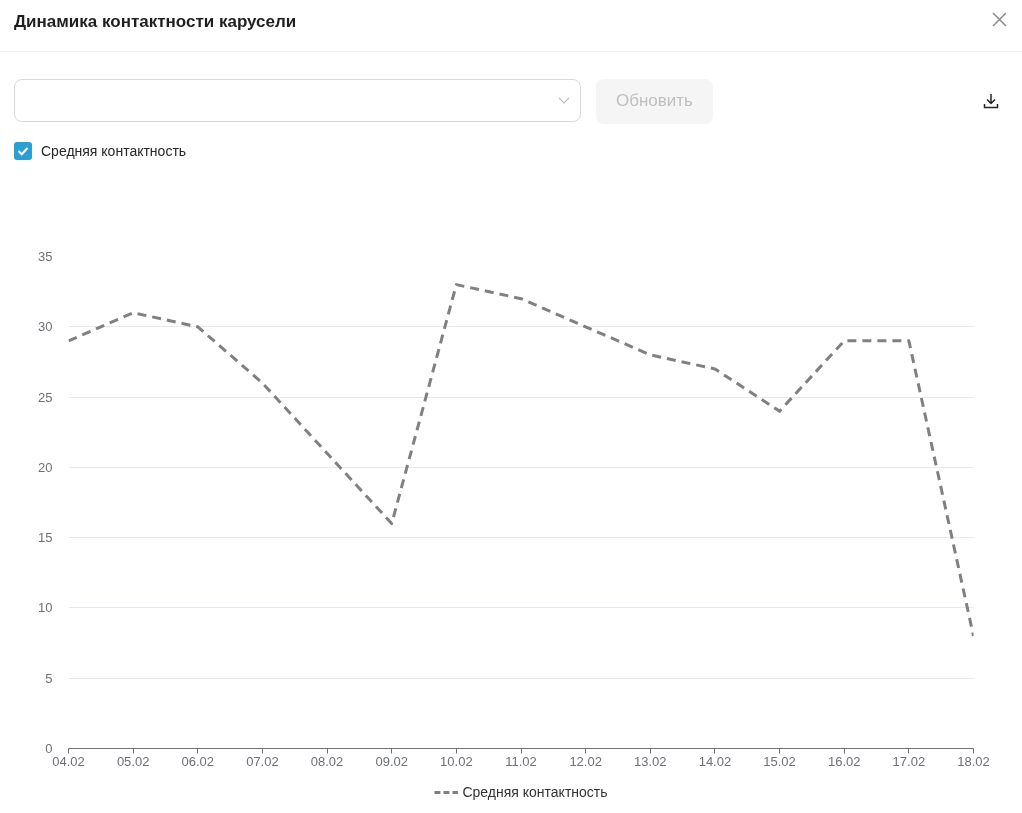 This screenshot has width=1022, height=813. What do you see at coordinates (909, 761) in the screenshot?
I see `x-tick-label: 17.02` at bounding box center [909, 761].